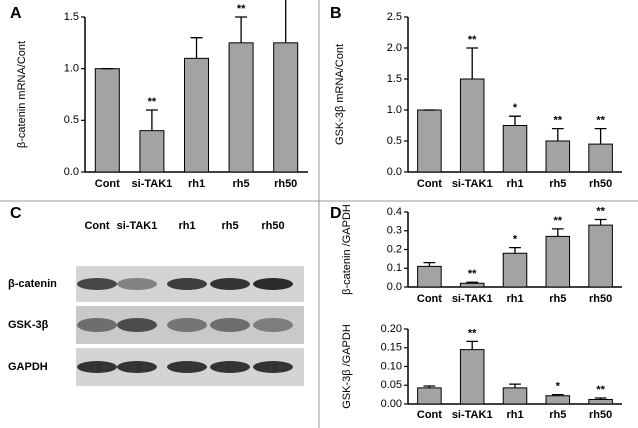  Describe the element at coordinates (394, 212) in the screenshot. I see `y-tick-label: 0.4` at that location.